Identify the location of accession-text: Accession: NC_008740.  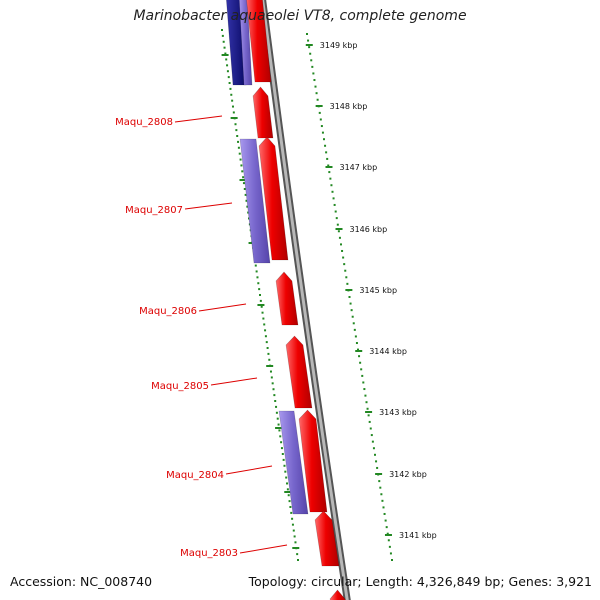
(81, 581).